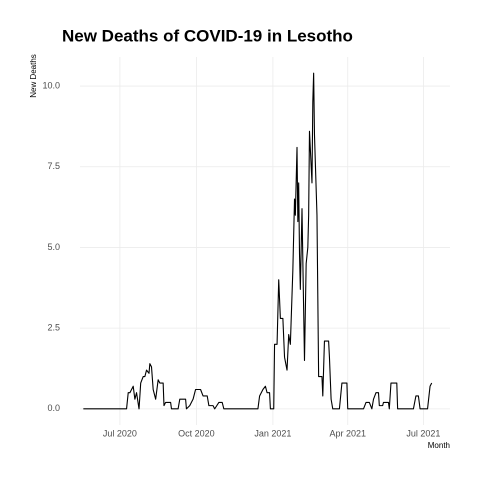 This screenshot has width=480, height=480. What do you see at coordinates (51, 85) in the screenshot?
I see `y-tick-label: 10.0` at bounding box center [51, 85].